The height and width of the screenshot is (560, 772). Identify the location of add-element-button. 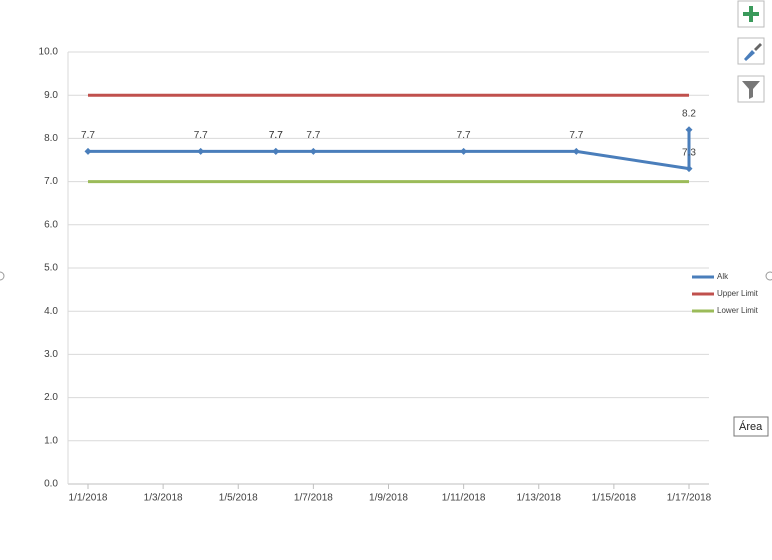
(751, 14).